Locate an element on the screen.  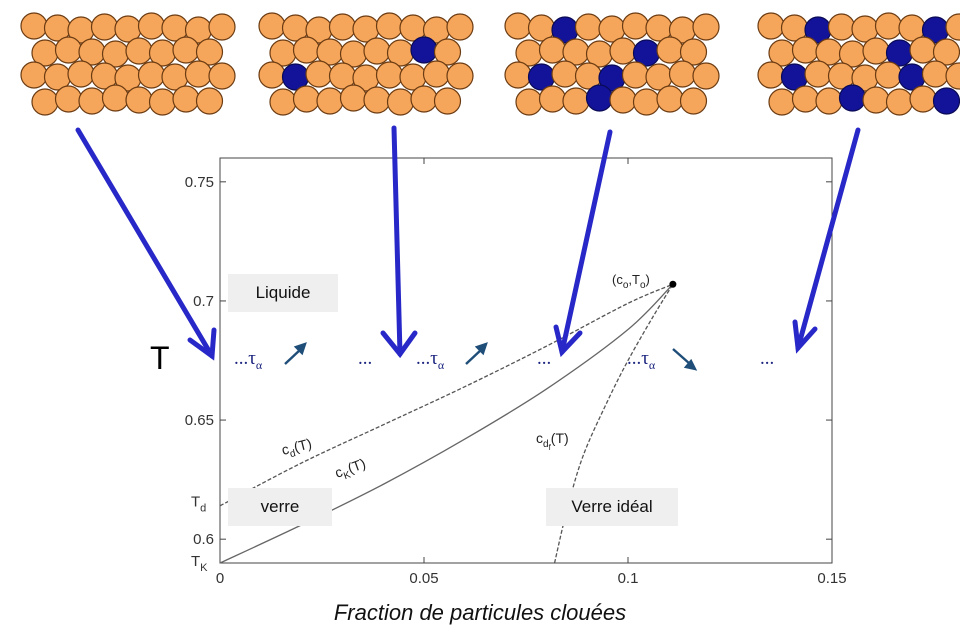
point-label: (co,To) is located at coordinates (631, 281).